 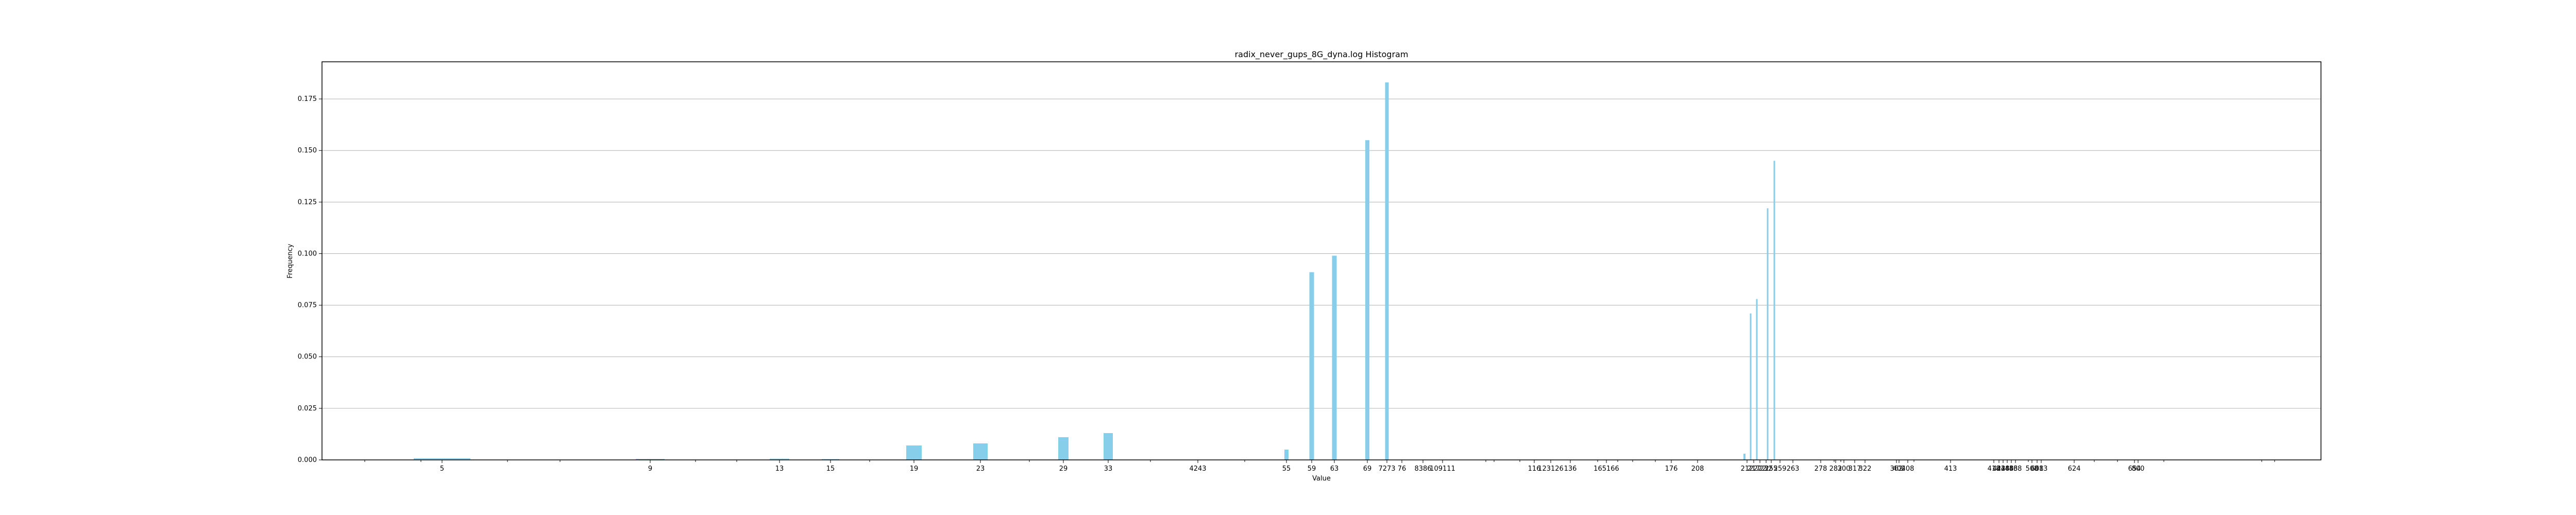 I want to click on x-tick-label: 136, so click(x=1570, y=469).